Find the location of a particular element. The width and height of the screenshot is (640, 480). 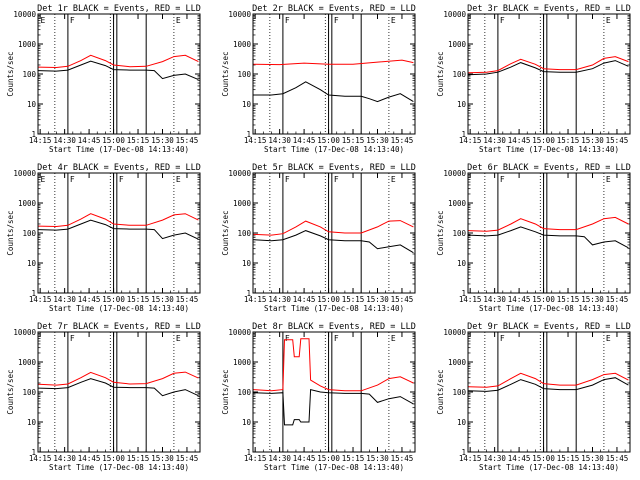

chart-title: Det 3r BLACK = Events, RED = LLD is located at coordinates (549, 9).